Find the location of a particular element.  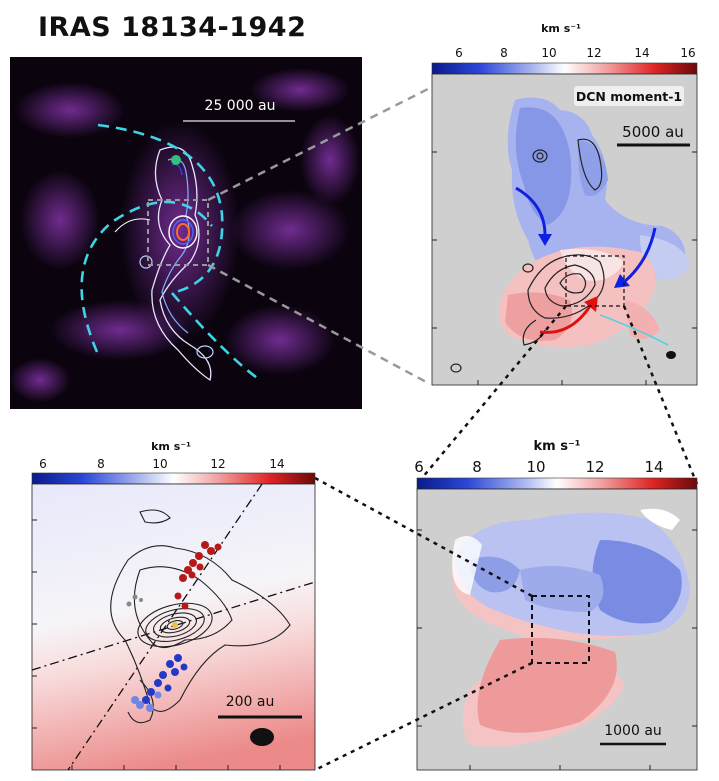

zoom-large-cbar-label: km s⁻¹ is located at coordinates (556, 446).